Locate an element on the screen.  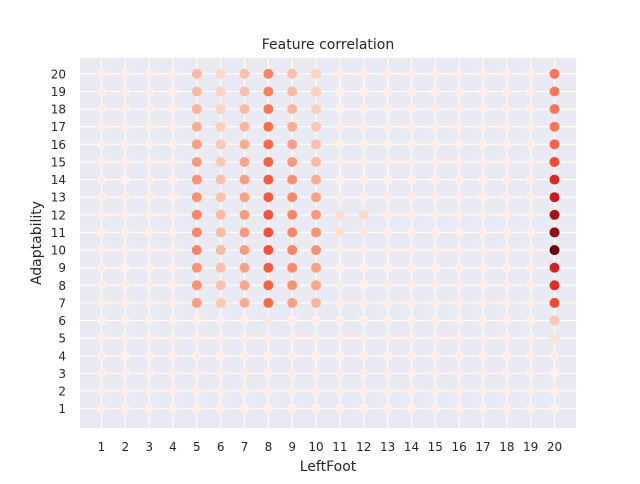
x-tick-label: 20 is located at coordinates (554, 447).